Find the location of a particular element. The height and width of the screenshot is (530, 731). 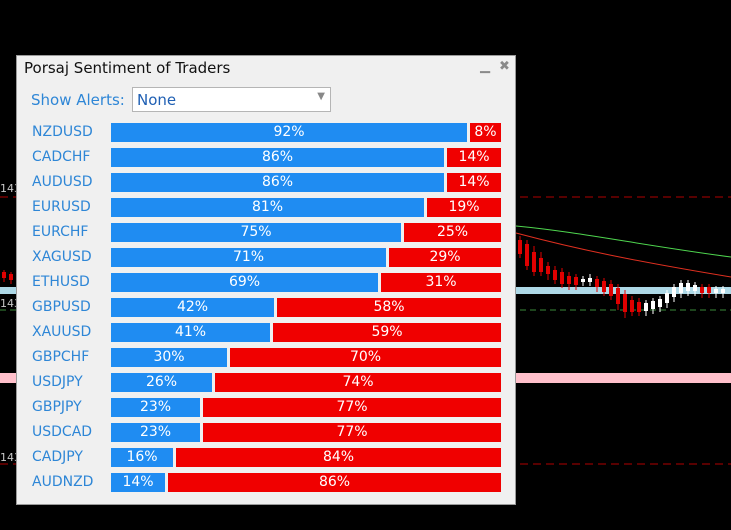

pair-label: AUDNZD is located at coordinates (63, 482).